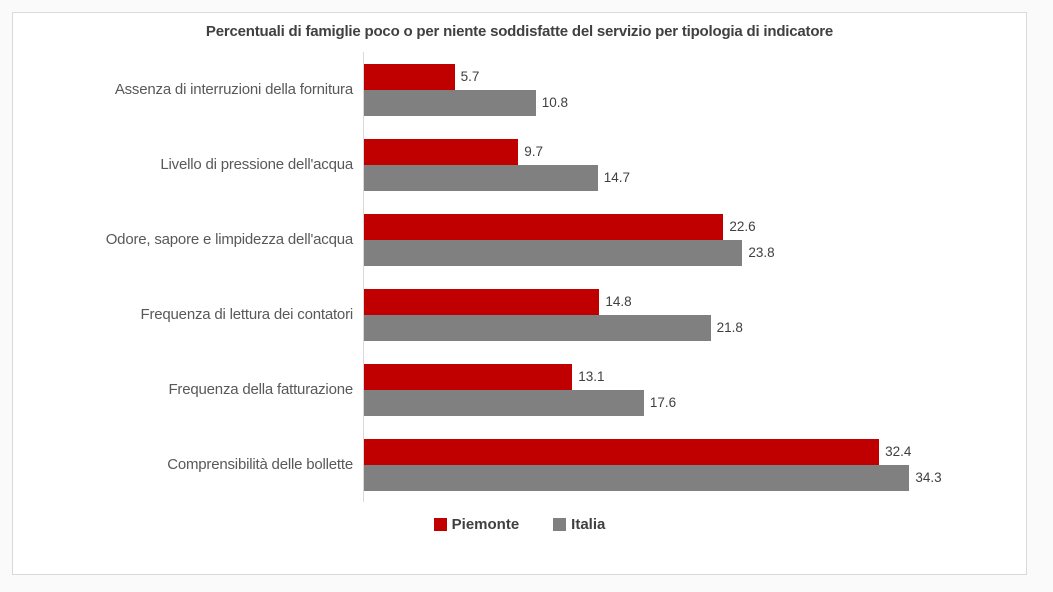  I want to click on value-label: 14.7, so click(616, 177).